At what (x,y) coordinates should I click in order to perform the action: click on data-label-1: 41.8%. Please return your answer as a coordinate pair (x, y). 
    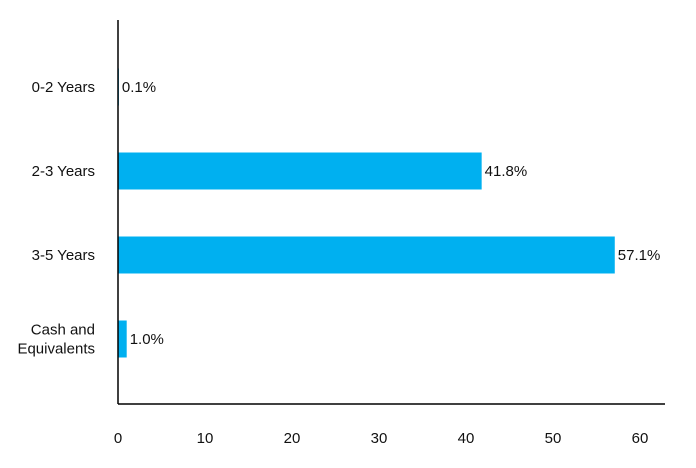
    Looking at the image, I should click on (506, 171).